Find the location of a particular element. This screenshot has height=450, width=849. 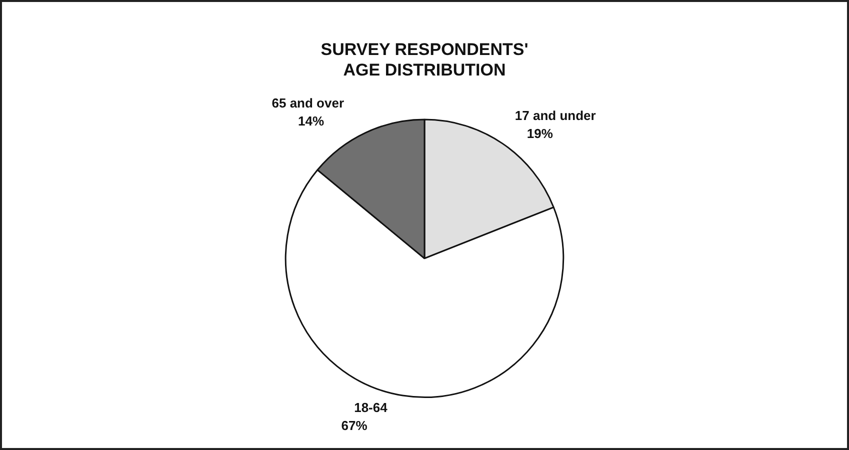

data-label: 19% is located at coordinates (540, 133).